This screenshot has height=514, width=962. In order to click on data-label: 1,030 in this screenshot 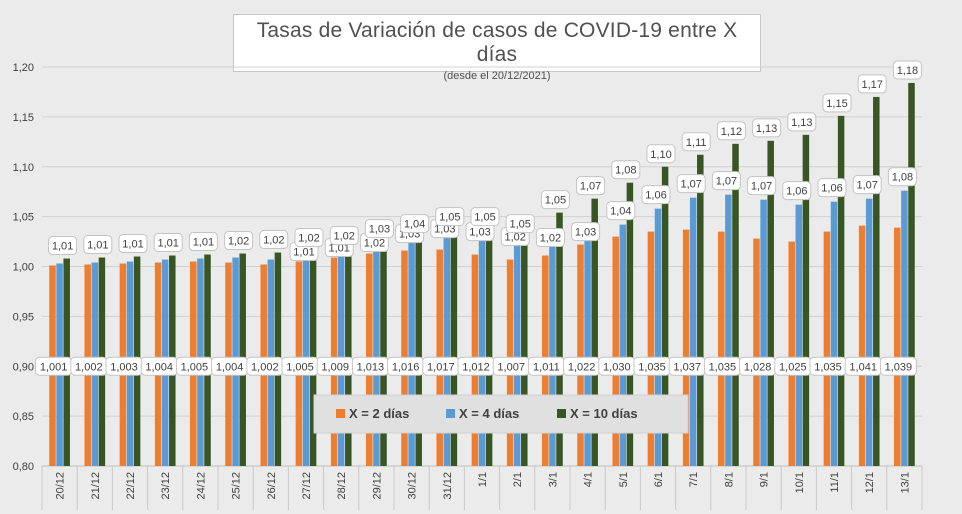, I will do `click(617, 367)`.